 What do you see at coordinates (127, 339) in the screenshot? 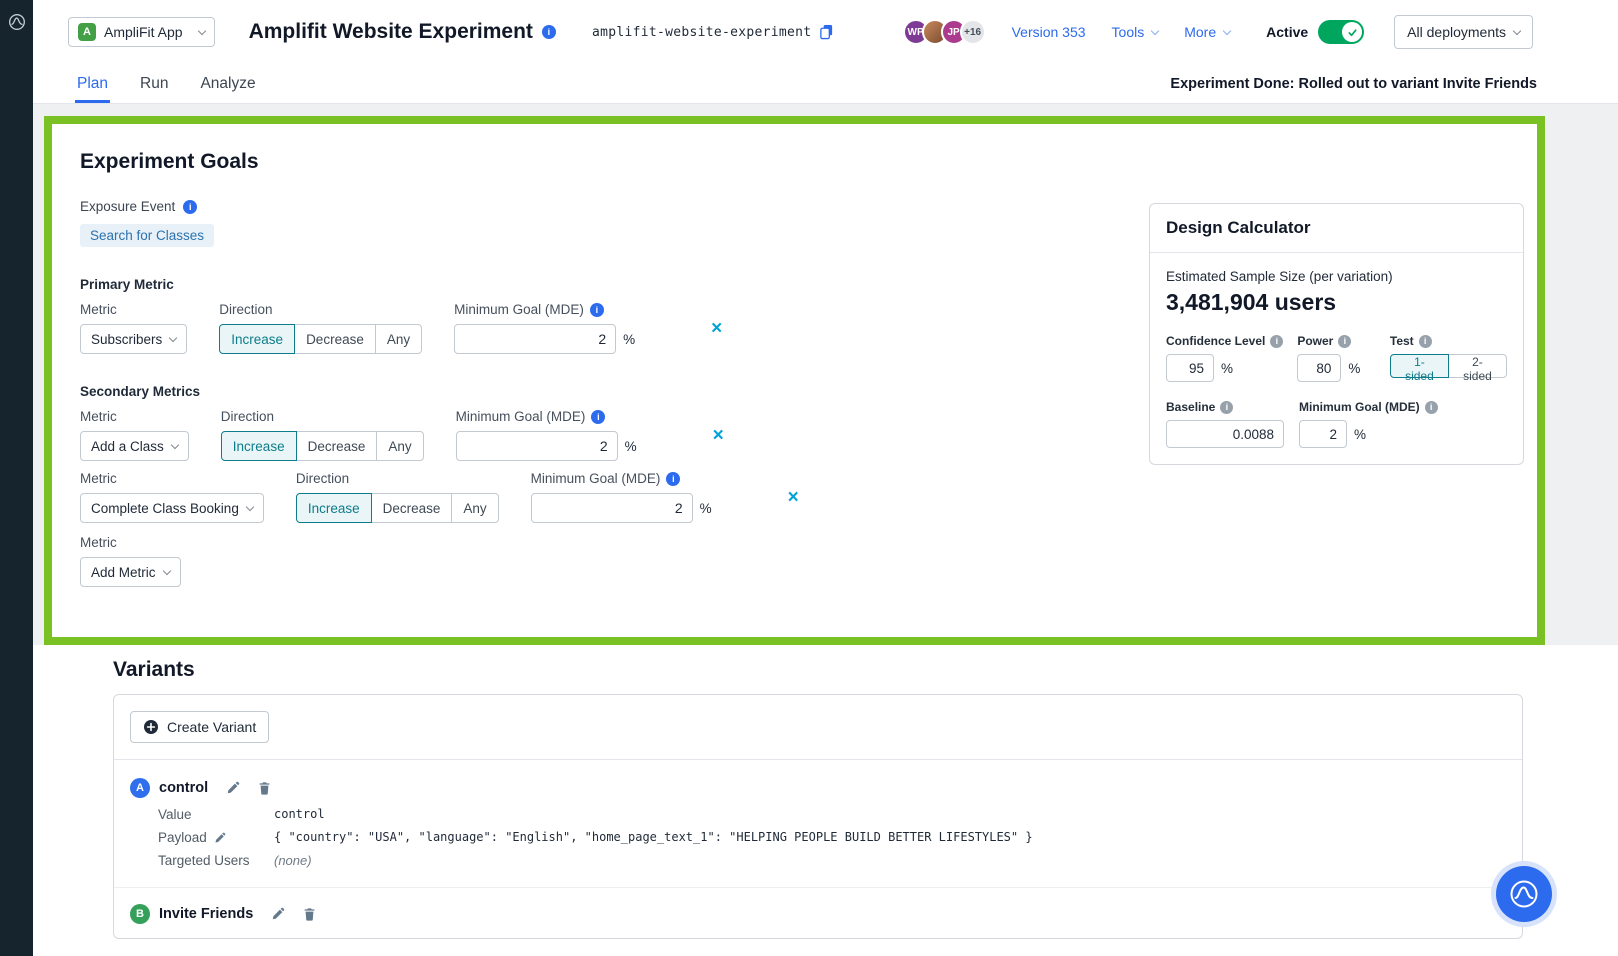
I see `metric-select-value: Subscribers` at bounding box center [127, 339].